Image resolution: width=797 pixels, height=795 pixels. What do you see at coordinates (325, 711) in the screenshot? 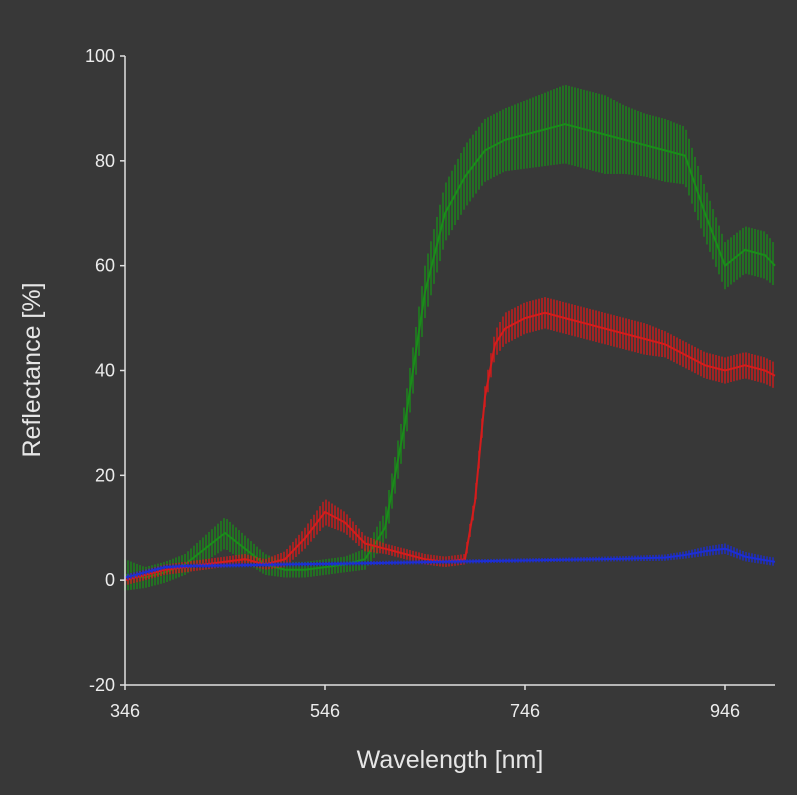
I see `x-tick-label: 546` at bounding box center [325, 711].